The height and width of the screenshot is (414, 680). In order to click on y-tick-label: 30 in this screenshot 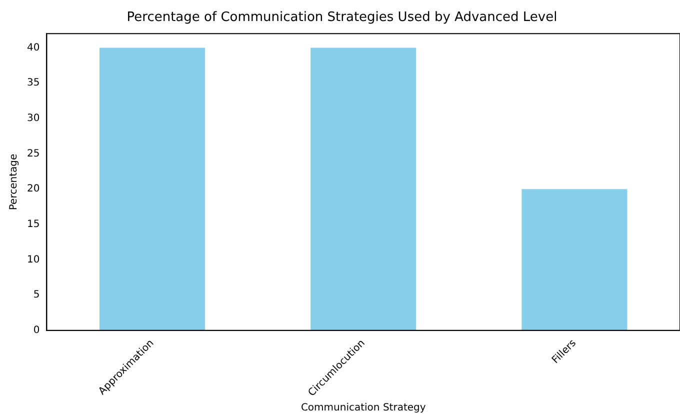, I will do `click(33, 118)`.